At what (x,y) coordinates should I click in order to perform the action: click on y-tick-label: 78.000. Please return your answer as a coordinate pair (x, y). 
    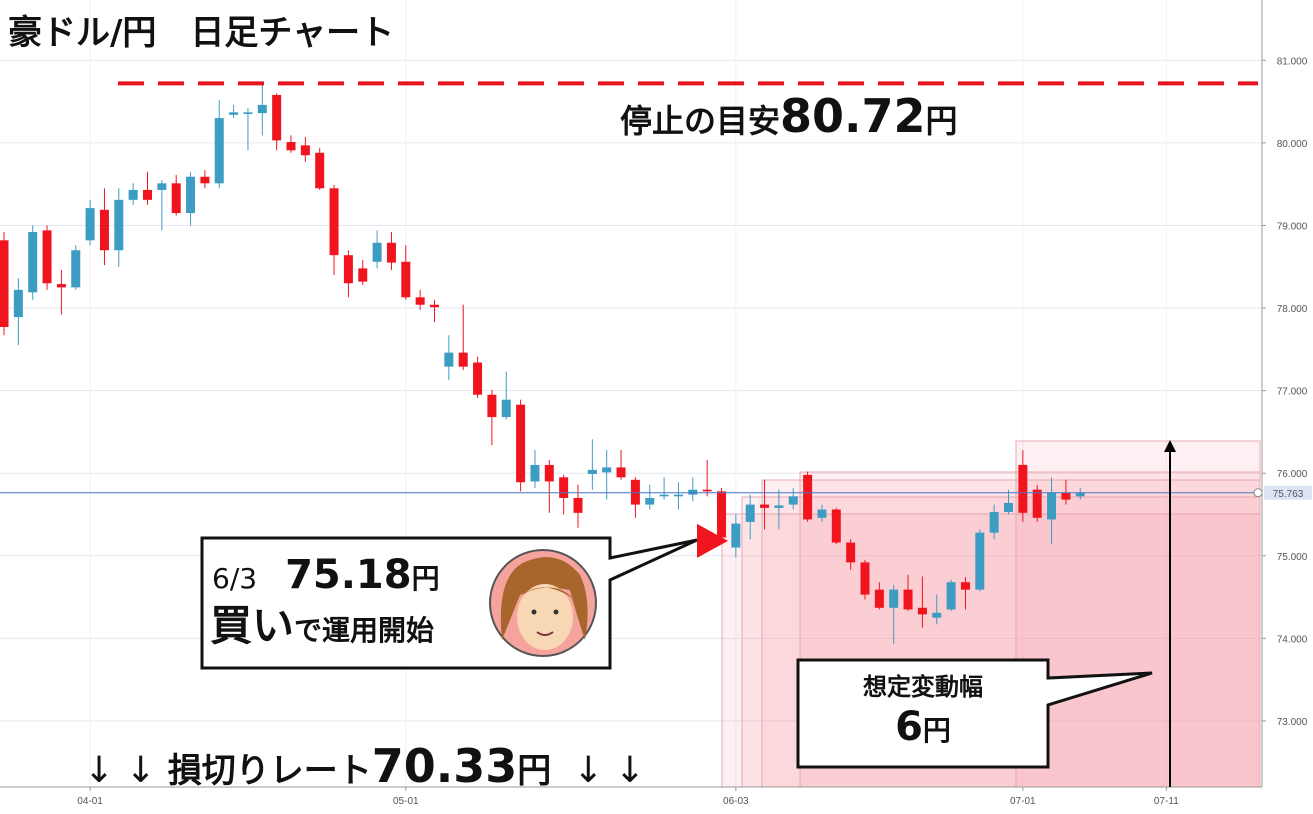
    Looking at the image, I should click on (1292, 309).